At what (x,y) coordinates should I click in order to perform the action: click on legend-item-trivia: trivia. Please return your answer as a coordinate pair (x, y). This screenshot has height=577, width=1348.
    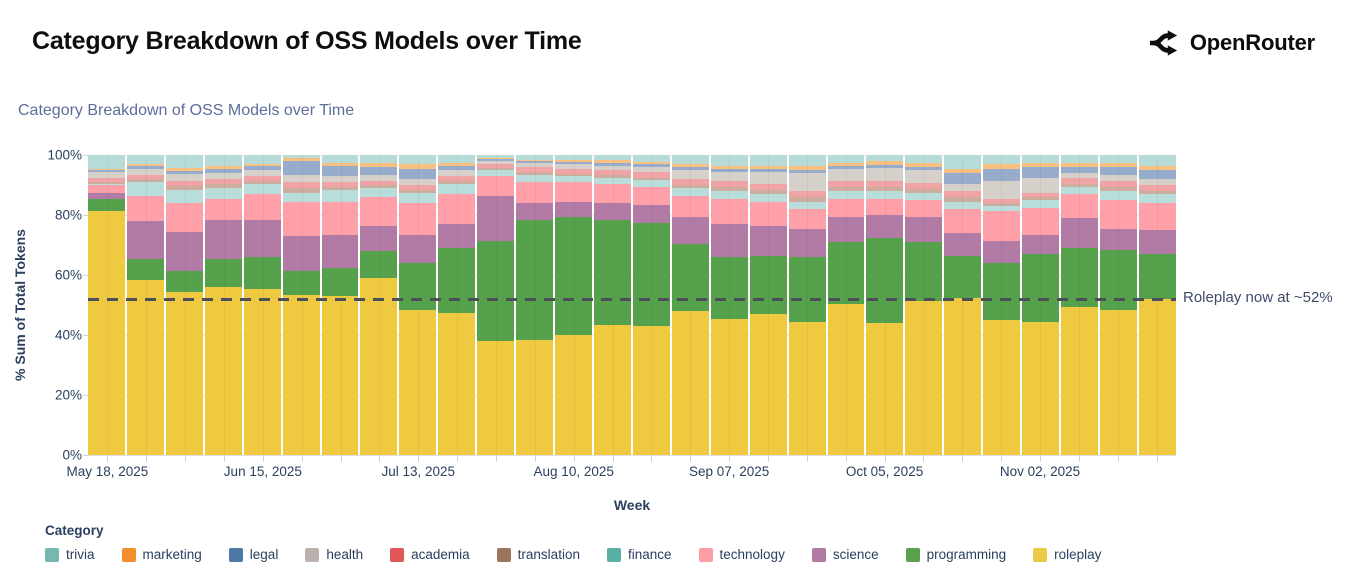
    Looking at the image, I should click on (70, 554).